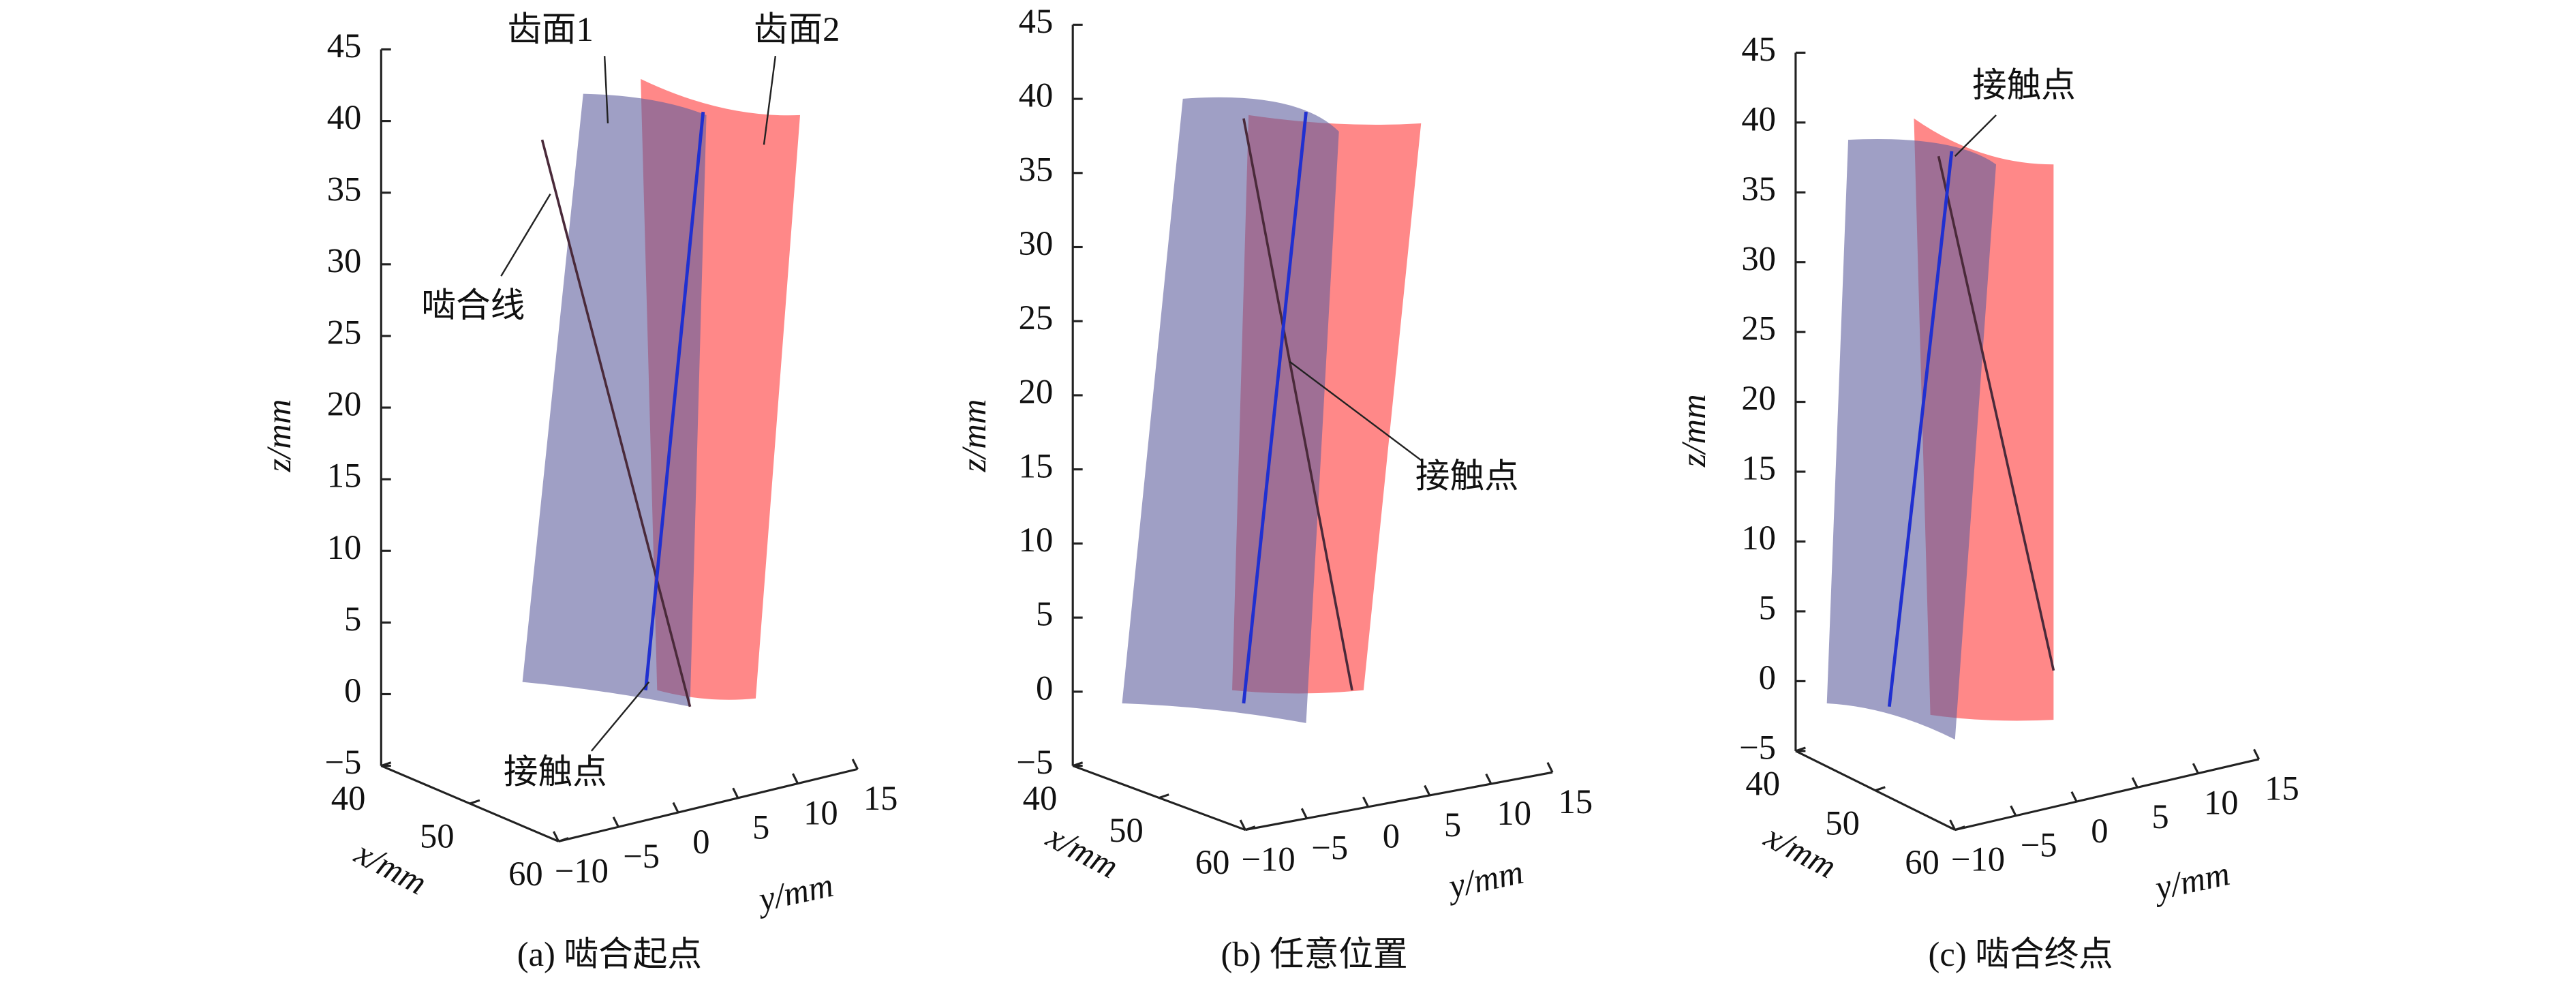  Describe the element at coordinates (797, 29) in the screenshot. I see `annotation: 齿面2` at that location.